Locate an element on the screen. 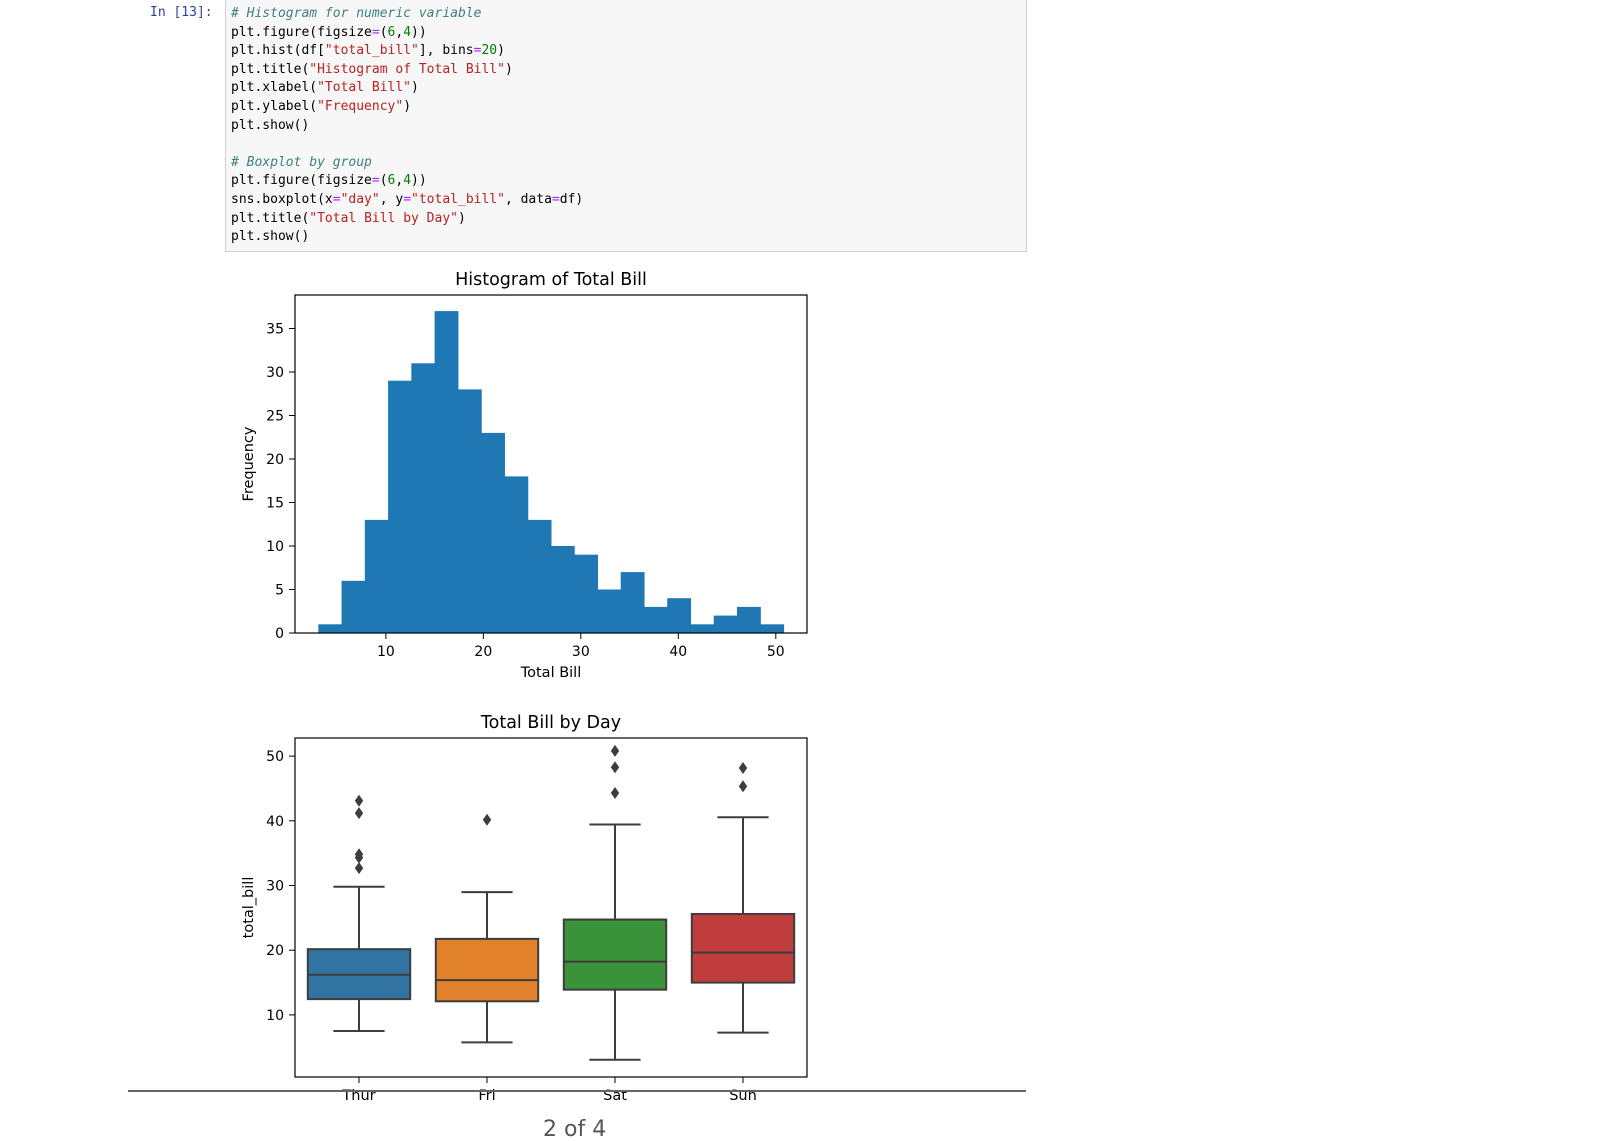 Image resolution: width=1600 pixels, height=1142 pixels. x-tick-label: 50 is located at coordinates (776, 652).